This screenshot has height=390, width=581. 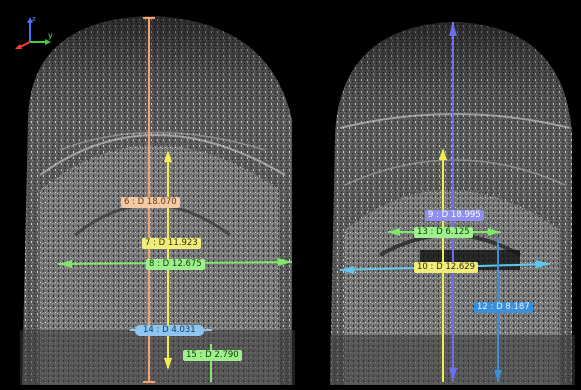 What do you see at coordinates (212, 355) in the screenshot?
I see `measurement-label-15: 15 : D 2.790` at bounding box center [212, 355].